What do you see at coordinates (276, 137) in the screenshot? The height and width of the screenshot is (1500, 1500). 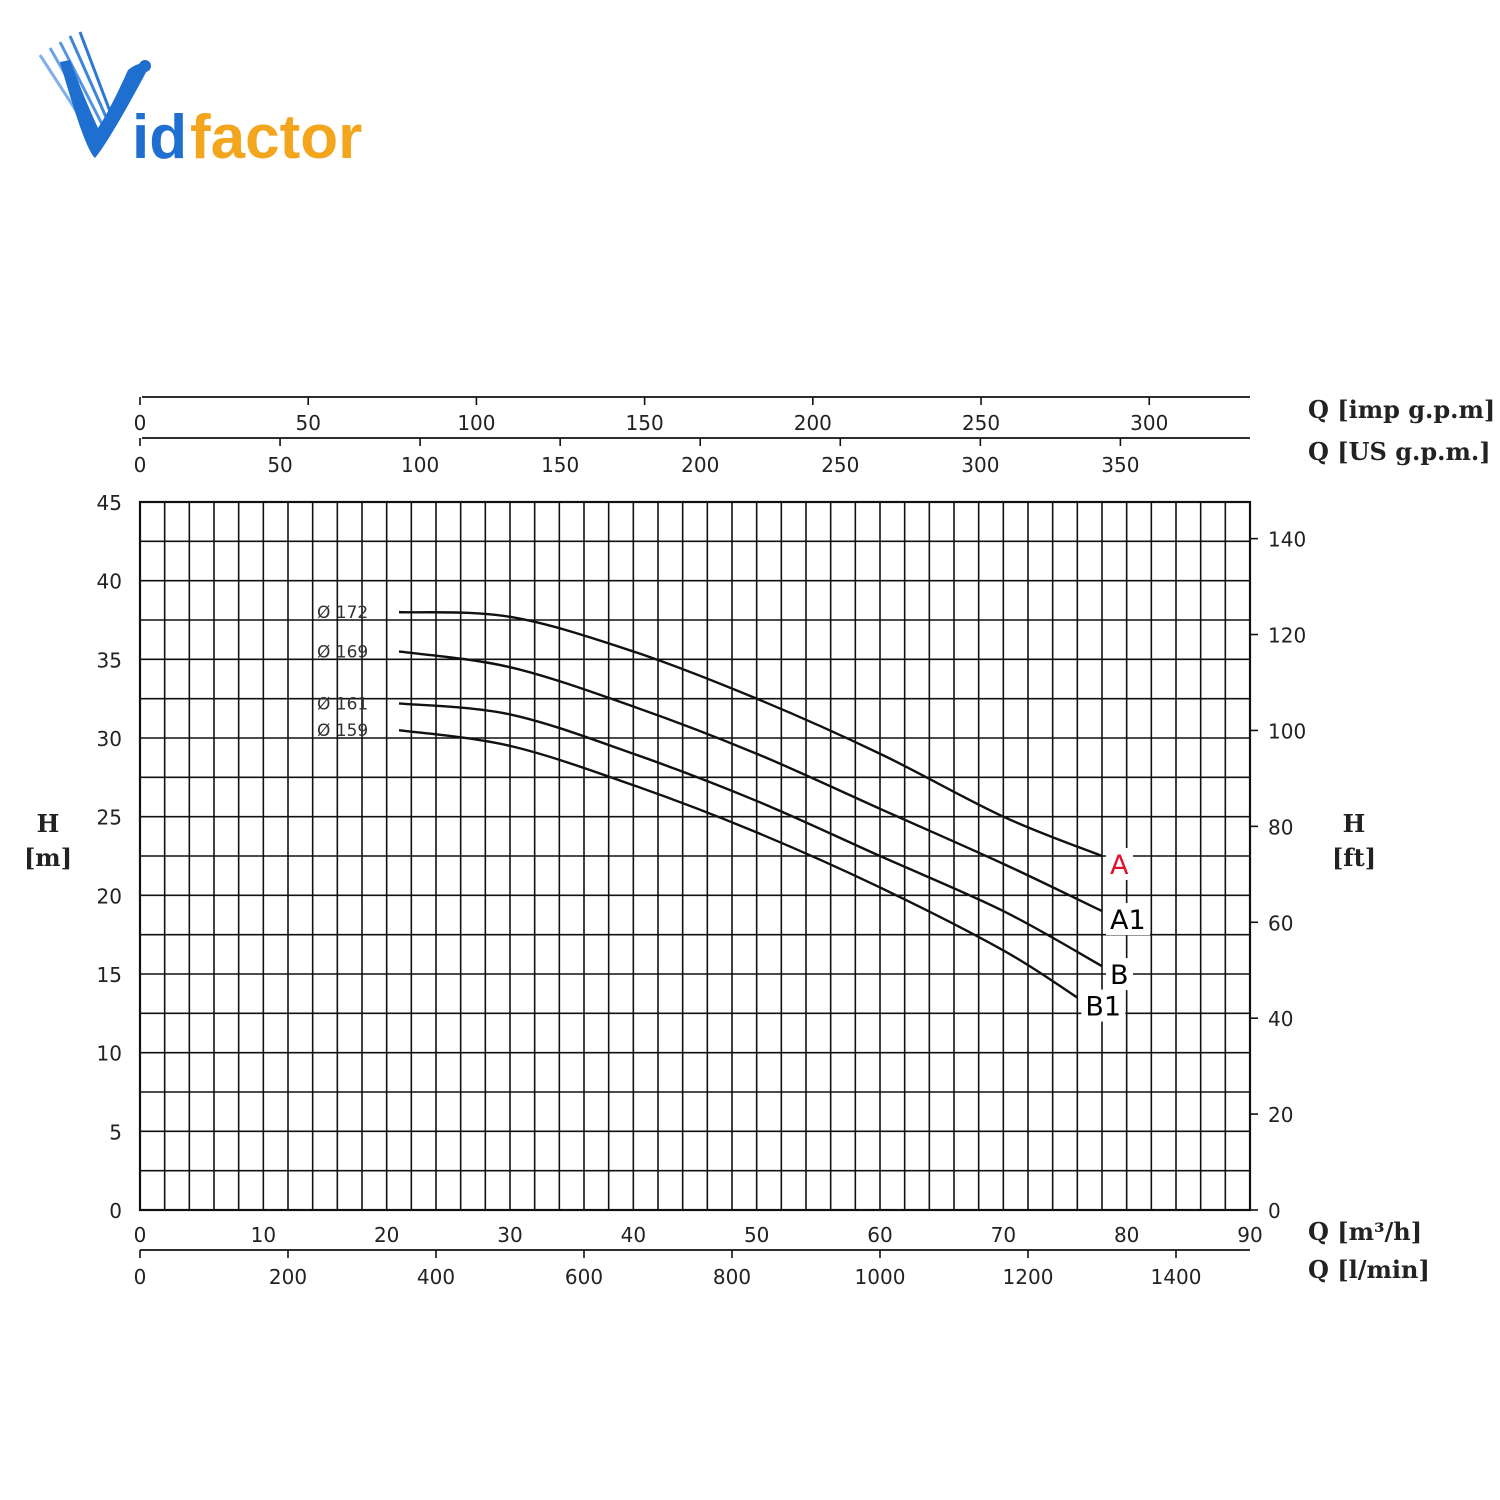 I see `logo-text-factor: factor` at bounding box center [276, 137].